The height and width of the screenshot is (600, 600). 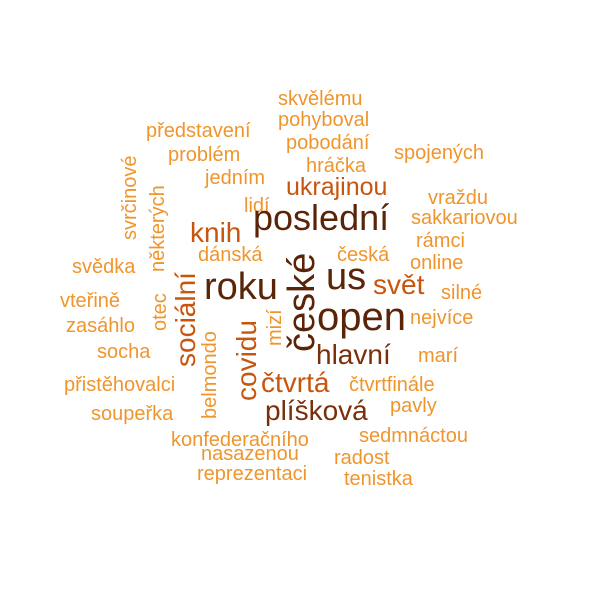 I want to click on word-pristehovalci: přistěhovalci, so click(x=120, y=385).